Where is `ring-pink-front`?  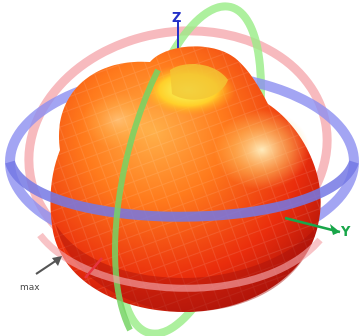 ring-pink-front is located at coordinates (180, 262).